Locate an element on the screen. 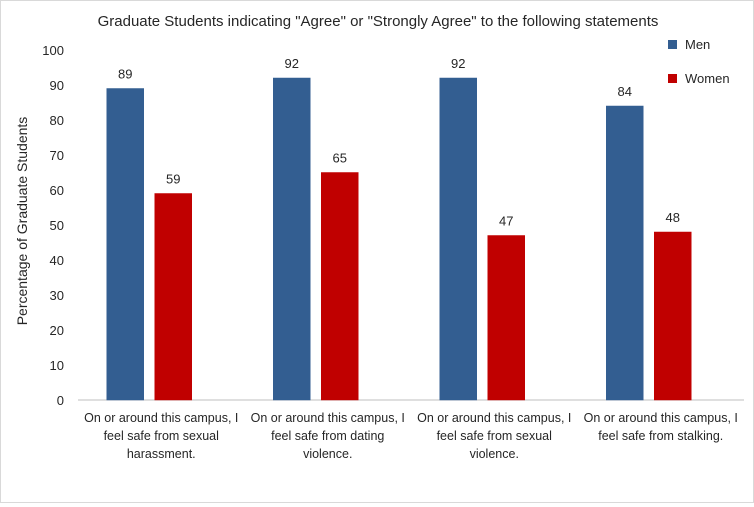  data-label-women-0: 59 is located at coordinates (173, 179).